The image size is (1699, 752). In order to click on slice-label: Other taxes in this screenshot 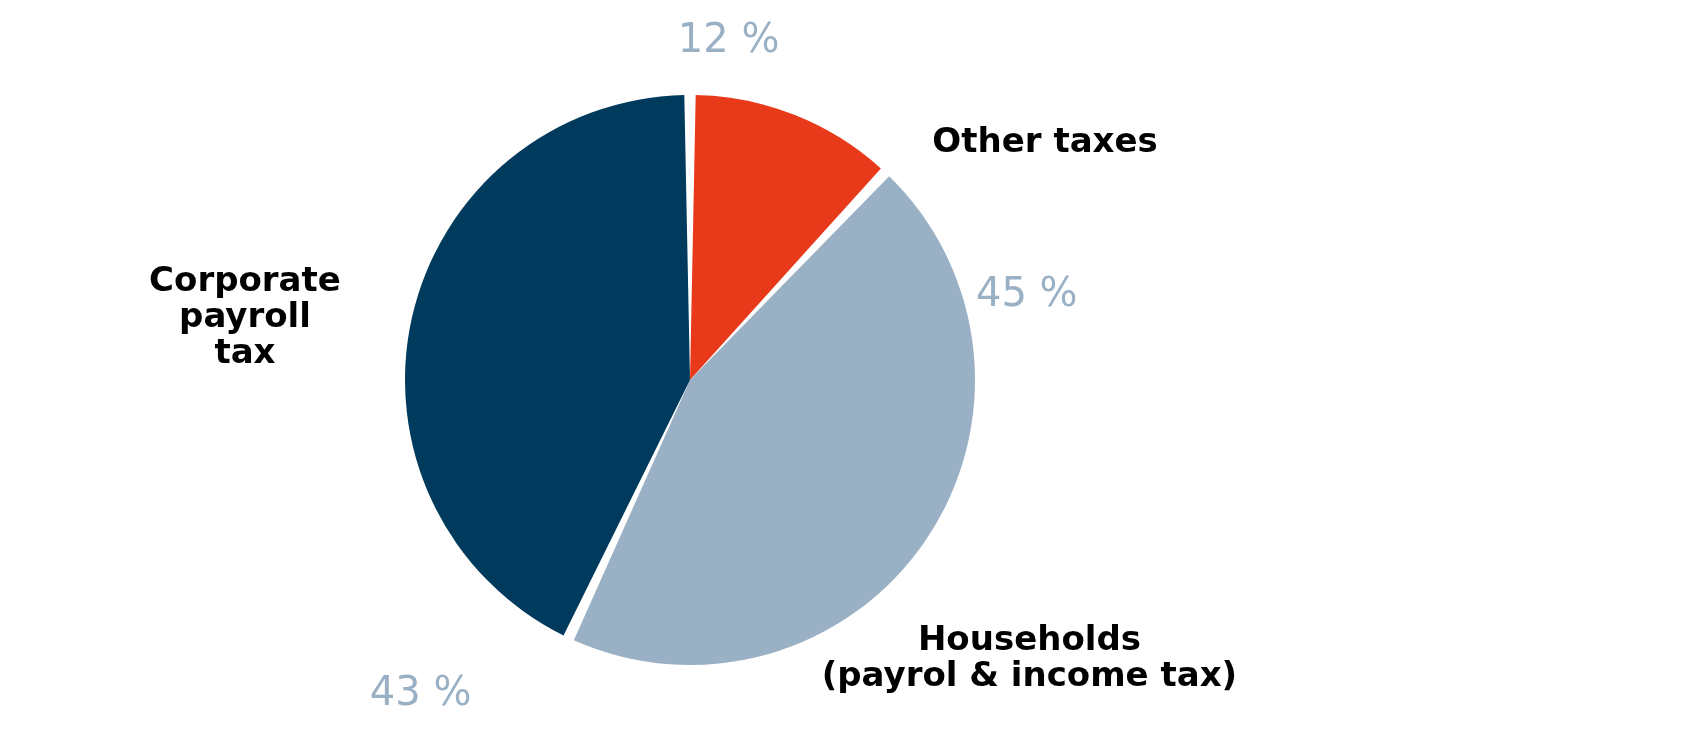, I will do `click(1045, 139)`.